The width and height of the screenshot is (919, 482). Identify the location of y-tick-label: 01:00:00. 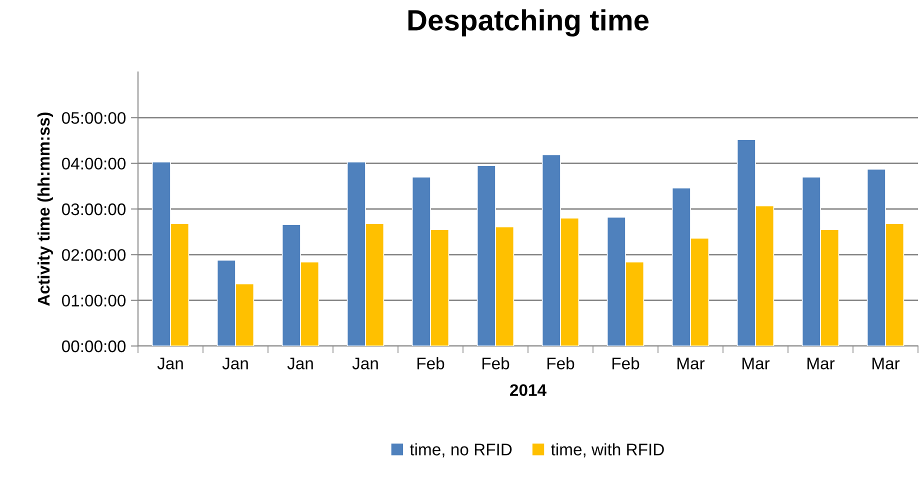
(94, 300).